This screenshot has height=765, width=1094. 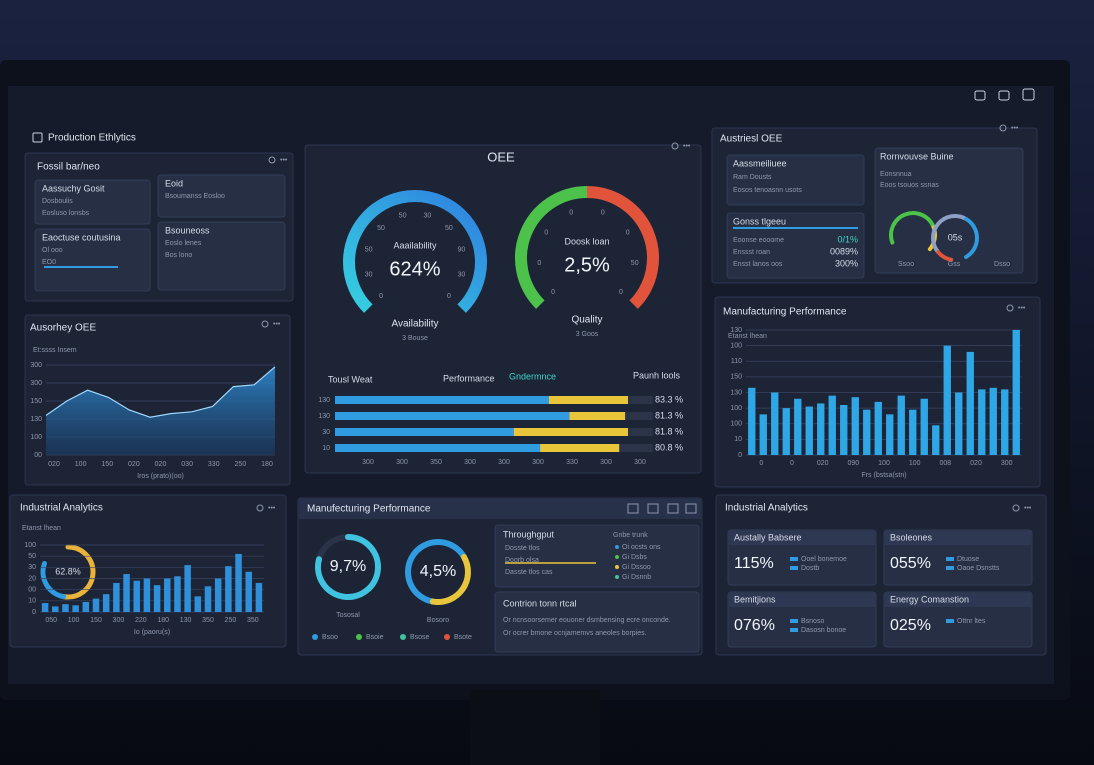 What do you see at coordinates (160, 410) in the screenshot?
I see `area` at bounding box center [160, 410].